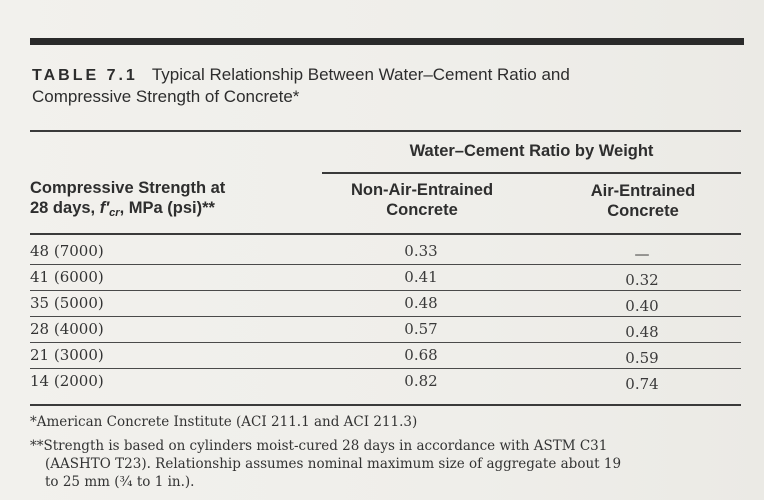 The width and height of the screenshot is (764, 500). Describe the element at coordinates (531, 173) in the screenshot. I see `group-header-underline` at that location.